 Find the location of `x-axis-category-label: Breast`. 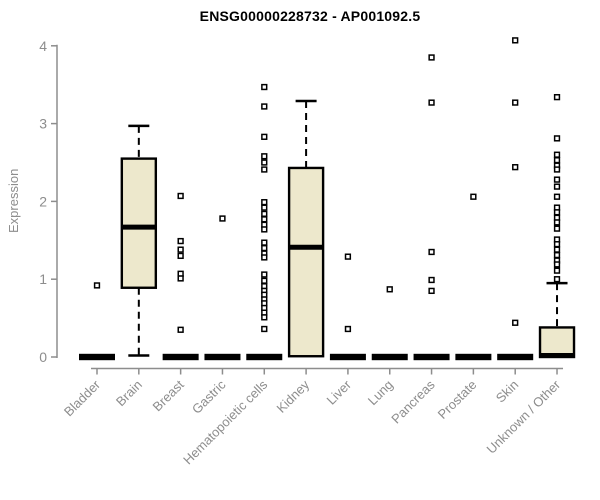

x-axis-category-label: Breast is located at coordinates (168, 395).